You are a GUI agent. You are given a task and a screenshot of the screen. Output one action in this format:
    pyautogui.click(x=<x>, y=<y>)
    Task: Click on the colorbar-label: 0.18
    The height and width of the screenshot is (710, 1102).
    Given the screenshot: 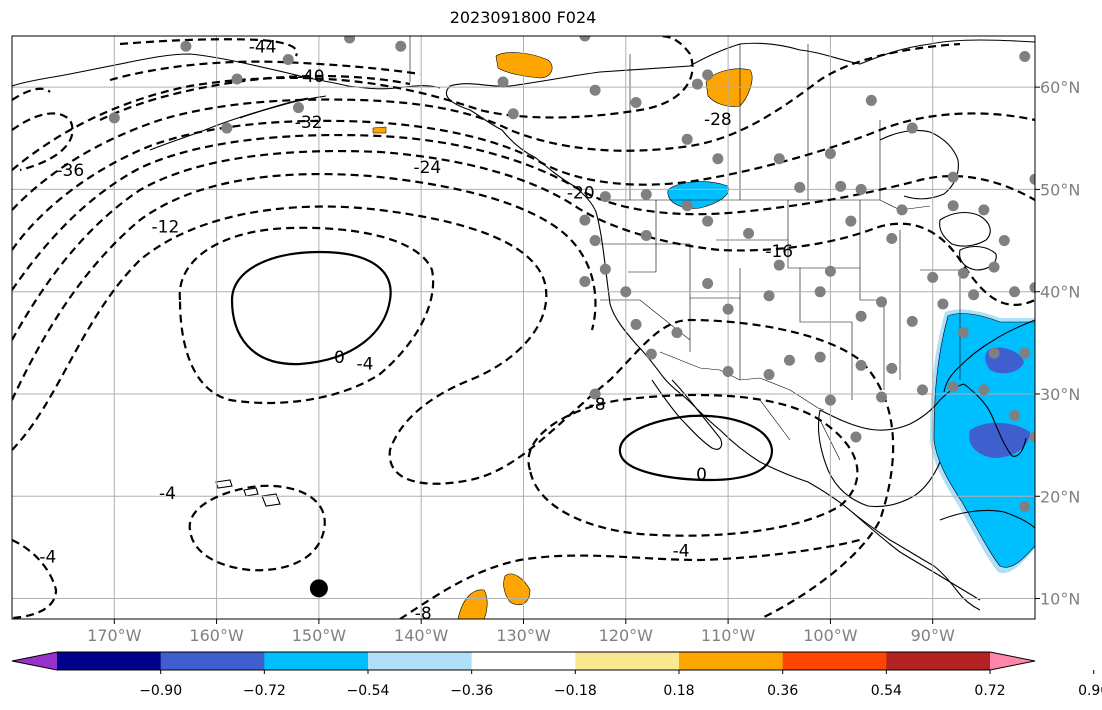 What is the action you would take?
    pyautogui.click(x=678, y=691)
    